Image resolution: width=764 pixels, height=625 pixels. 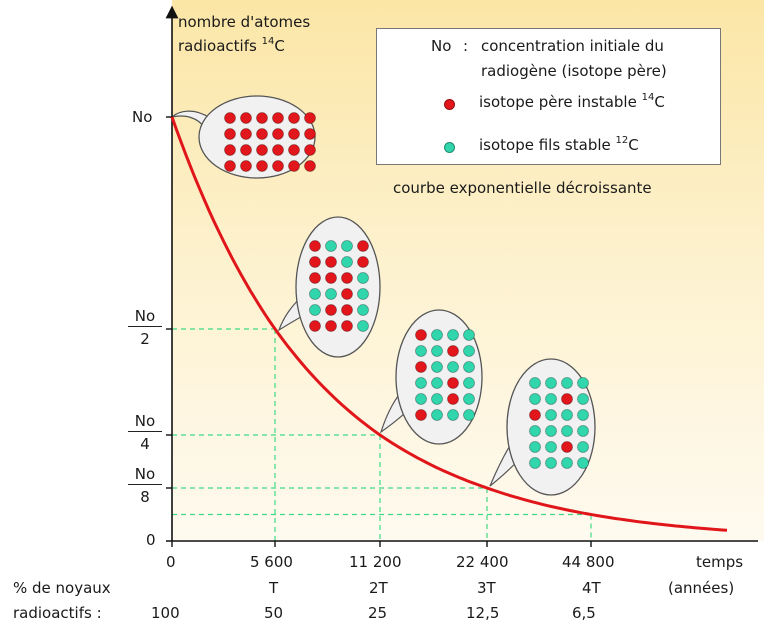 What do you see at coordinates (145, 486) in the screenshot?
I see `y-tick-eighth: No 8` at bounding box center [145, 486].